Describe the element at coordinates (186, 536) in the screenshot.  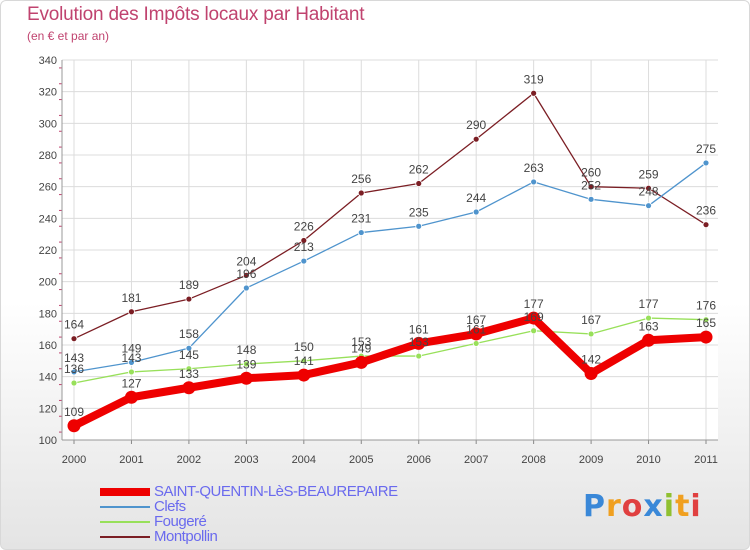
I see `legend-label: Montpollin` at that location.